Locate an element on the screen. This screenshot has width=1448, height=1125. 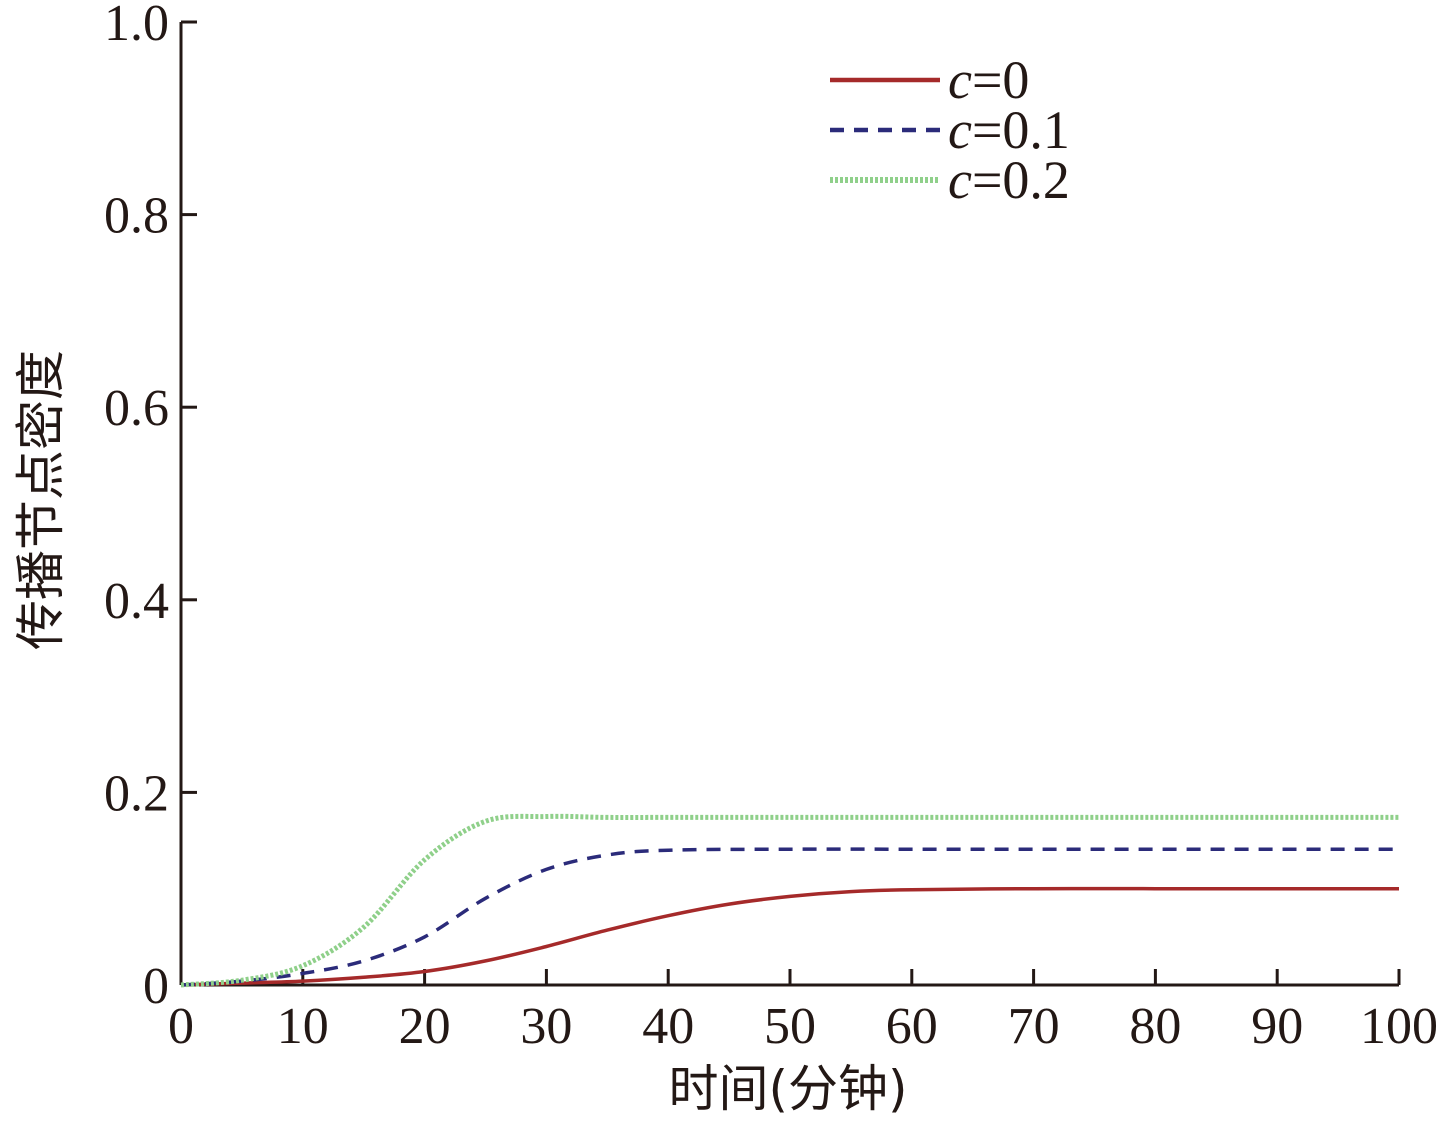
x-tick-label: 80 is located at coordinates (1155, 1026).